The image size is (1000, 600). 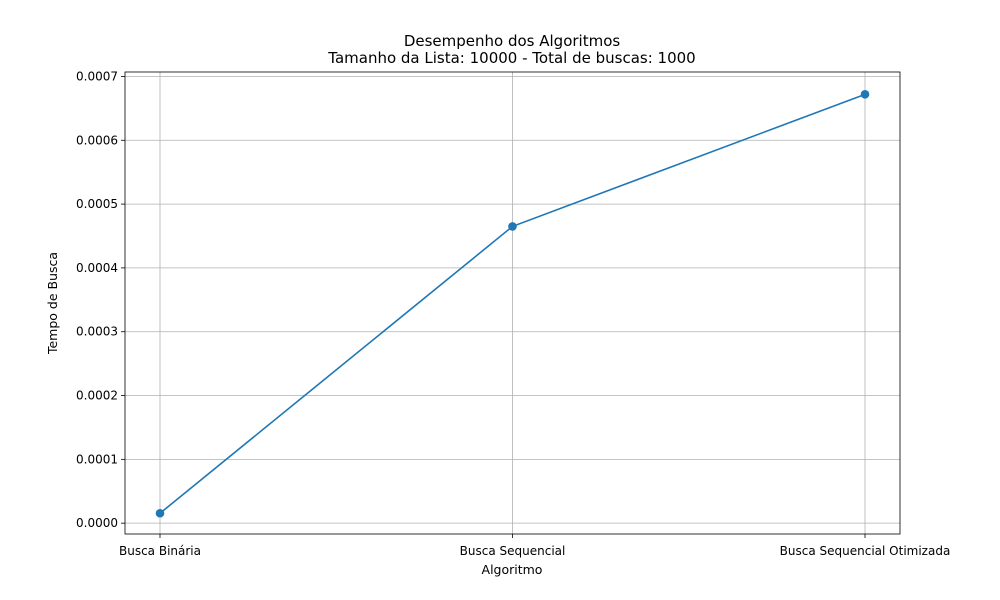 What do you see at coordinates (160, 551) in the screenshot?
I see `x-tick-label: Busca Binária` at bounding box center [160, 551].